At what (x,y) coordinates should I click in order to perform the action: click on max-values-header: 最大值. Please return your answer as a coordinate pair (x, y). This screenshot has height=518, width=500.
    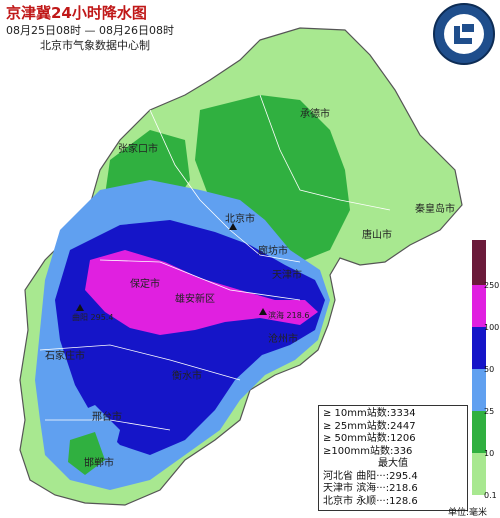
    Looking at the image, I should click on (393, 463).